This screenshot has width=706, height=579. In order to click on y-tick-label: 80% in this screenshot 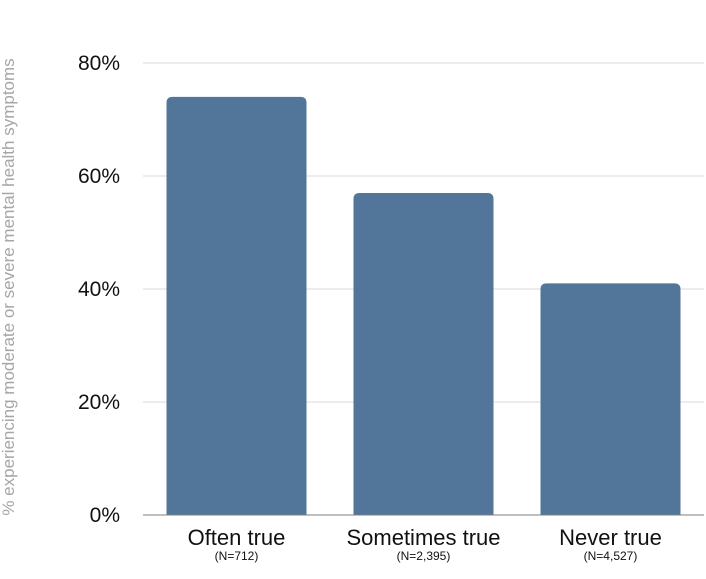, I will do `click(99, 63)`.